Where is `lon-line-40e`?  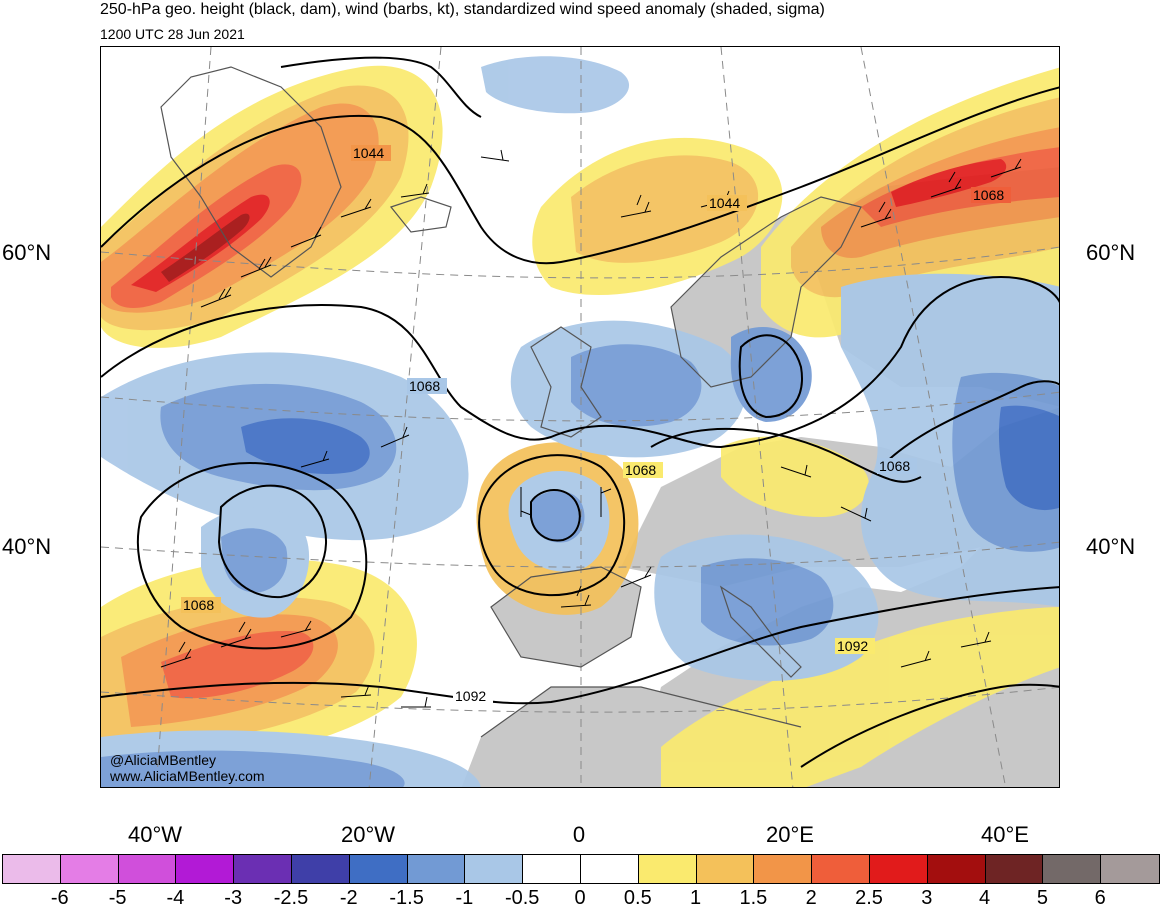
lon-line-40e is located at coordinates (933, 417).